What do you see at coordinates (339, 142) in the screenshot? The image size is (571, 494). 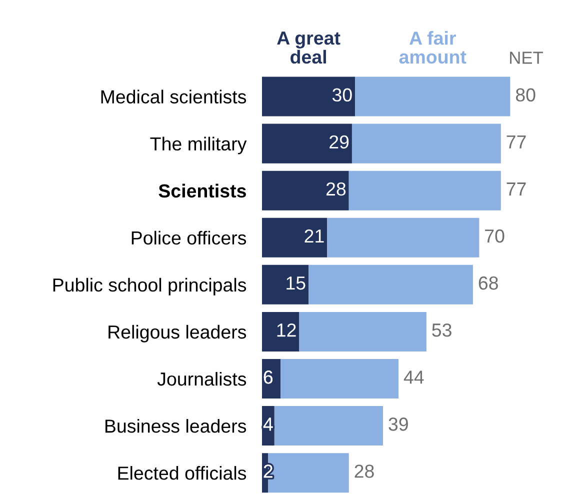 I see `data-label: 29` at bounding box center [339, 142].